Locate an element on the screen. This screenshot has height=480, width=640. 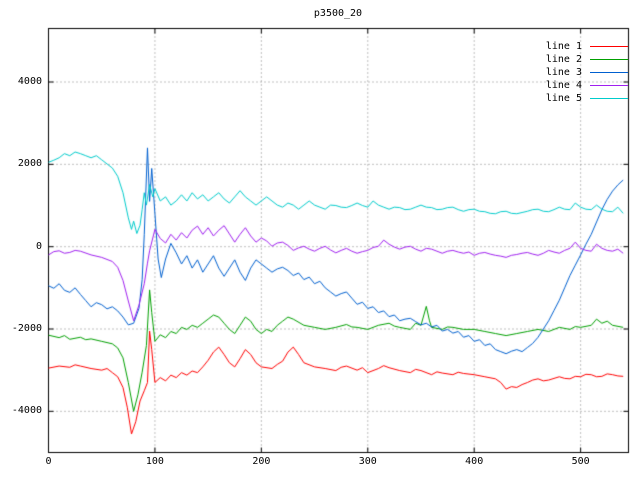
legend-item: line 4 is located at coordinates (587, 85).